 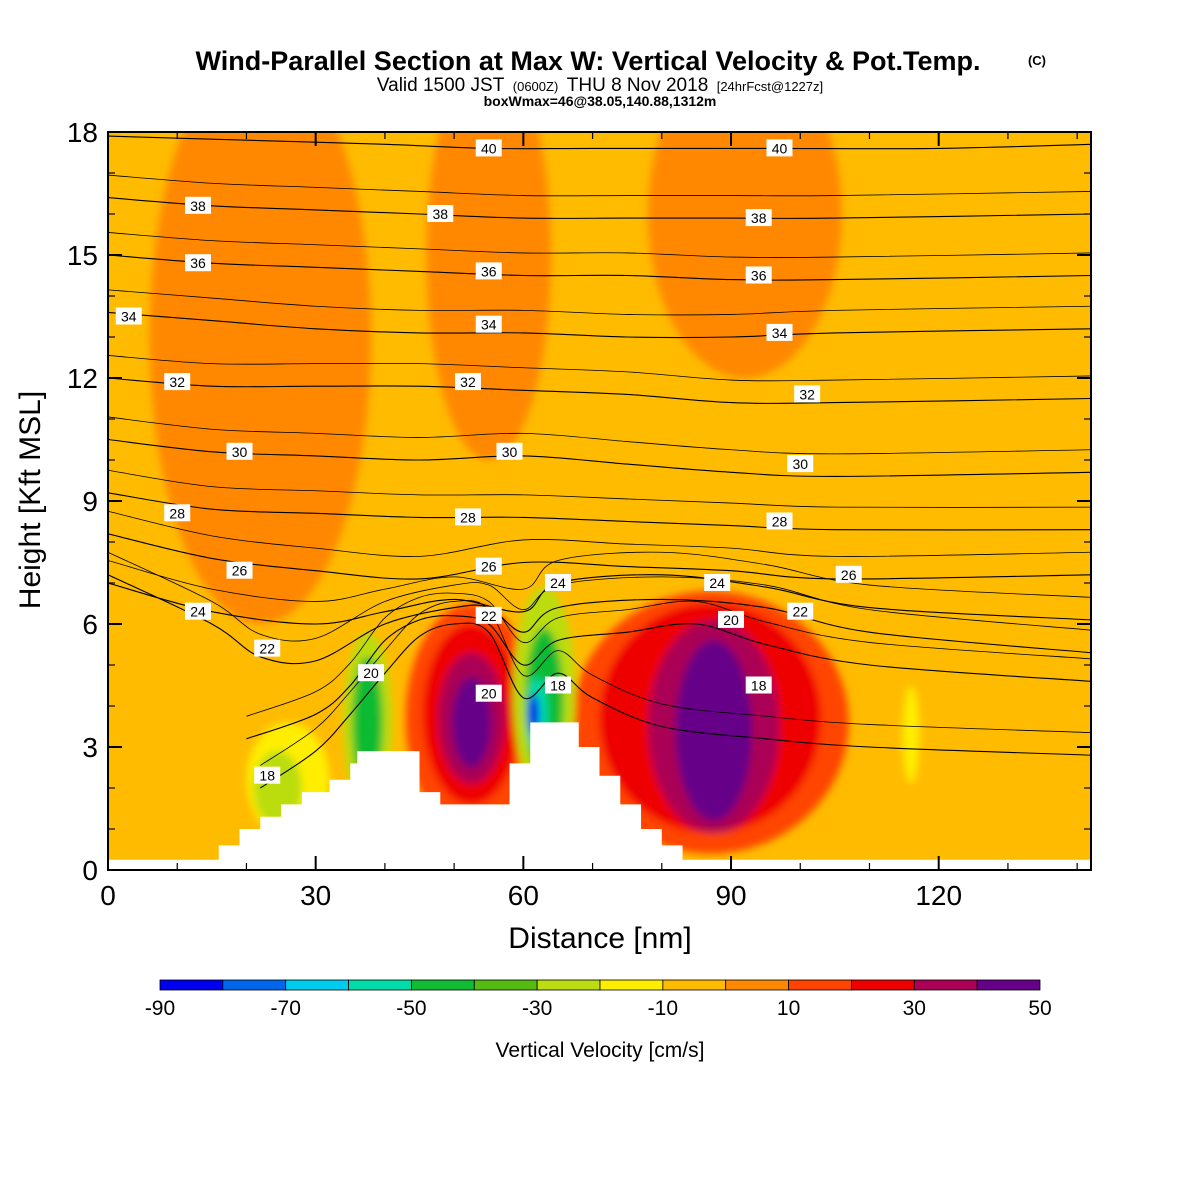 I want to click on theta-label-20-2: 20, so click(x=731, y=619).